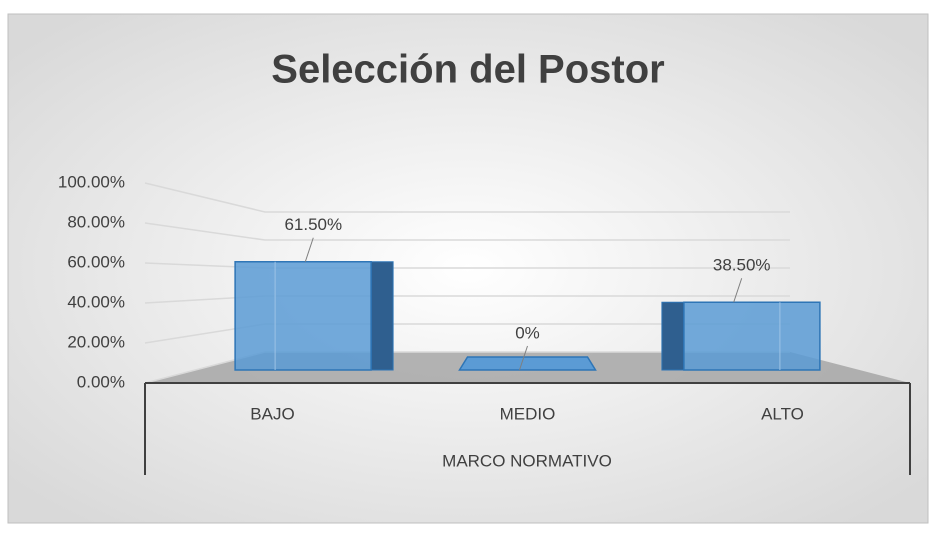 This screenshot has height=540, width=936. Describe the element at coordinates (467, 70) in the screenshot. I see `chart-title: Selección del Postor` at that location.